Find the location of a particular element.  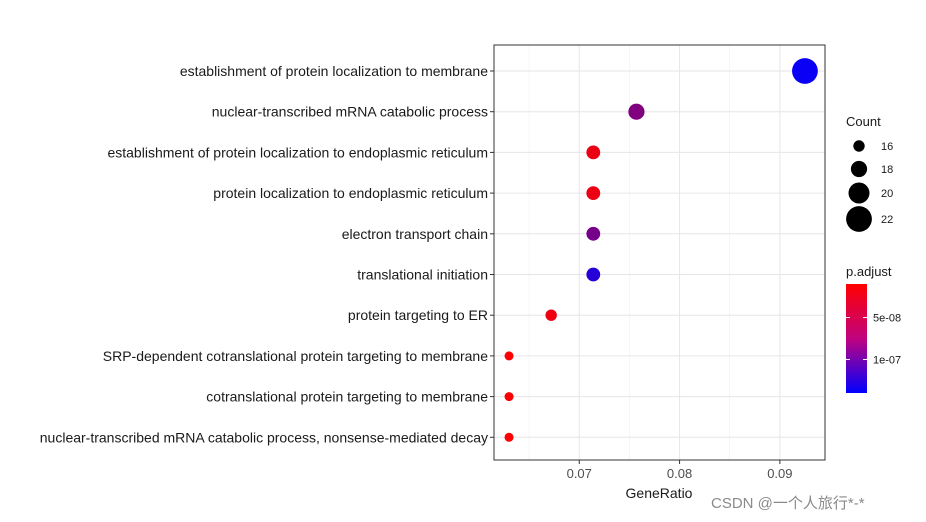

x-axis: 0.07 0.08 0.09 is located at coordinates (680, 470).